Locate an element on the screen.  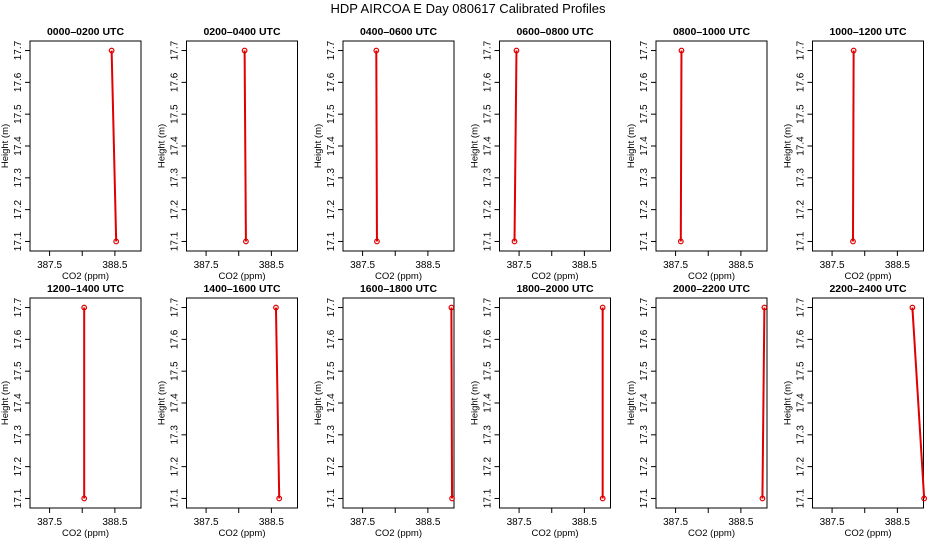
panel-title: 1000–1200 UTC is located at coordinates (867, 32).